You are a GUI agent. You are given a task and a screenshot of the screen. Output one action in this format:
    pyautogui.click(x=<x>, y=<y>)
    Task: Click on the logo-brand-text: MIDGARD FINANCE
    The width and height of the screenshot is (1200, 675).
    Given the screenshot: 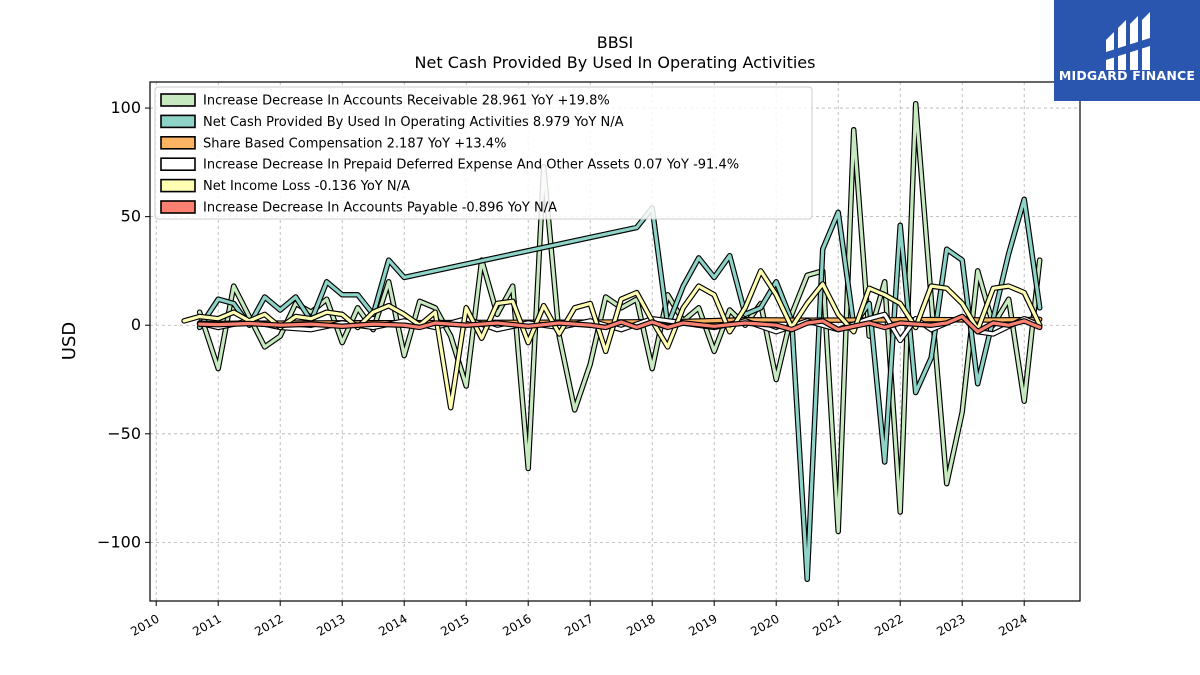 What is the action you would take?
    pyautogui.click(x=1127, y=75)
    